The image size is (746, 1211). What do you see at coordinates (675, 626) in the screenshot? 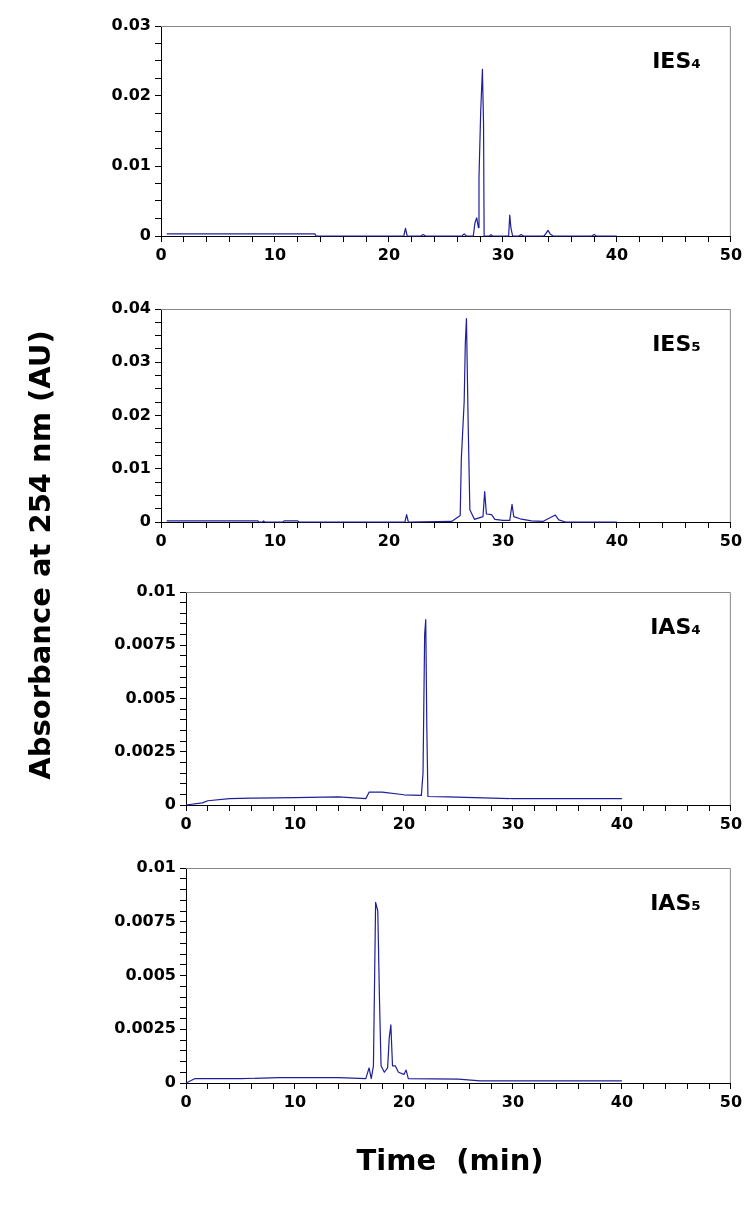
I see `text: IAS₄` at bounding box center [675, 626].